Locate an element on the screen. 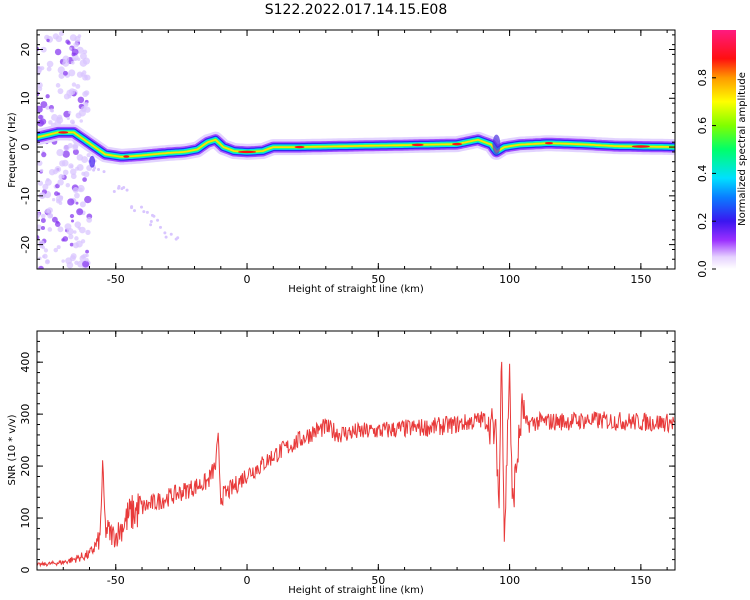 The height and width of the screenshot is (600, 750). x-tick-label-snr: 100 is located at coordinates (509, 580).